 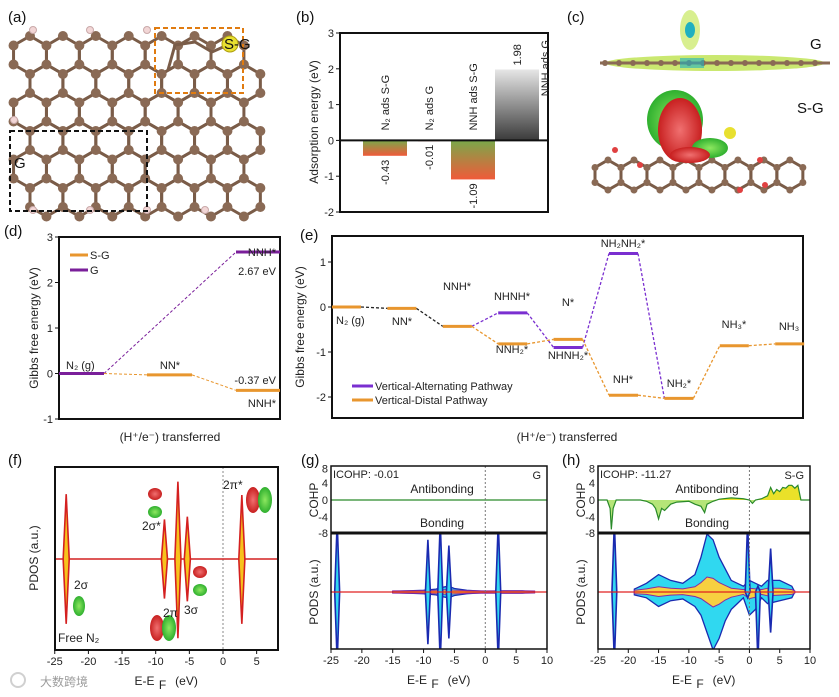 I want to click on orbital-annotation: 3σ, so click(x=191, y=610).